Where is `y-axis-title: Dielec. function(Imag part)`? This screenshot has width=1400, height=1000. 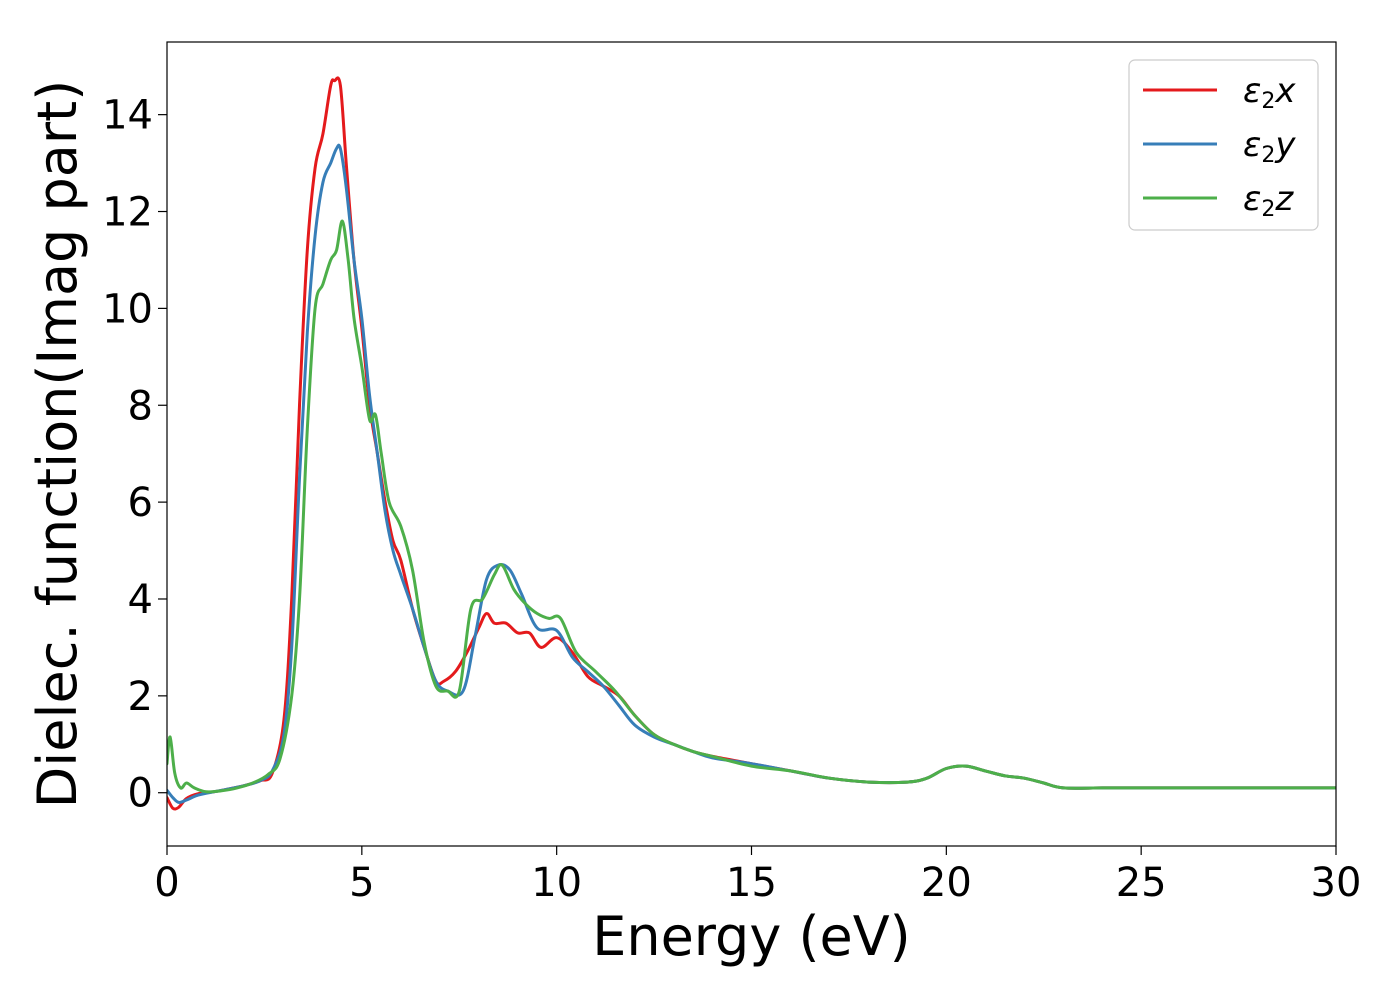
y-axis-title: Dielec. function(Imag part) is located at coordinates (57, 444).